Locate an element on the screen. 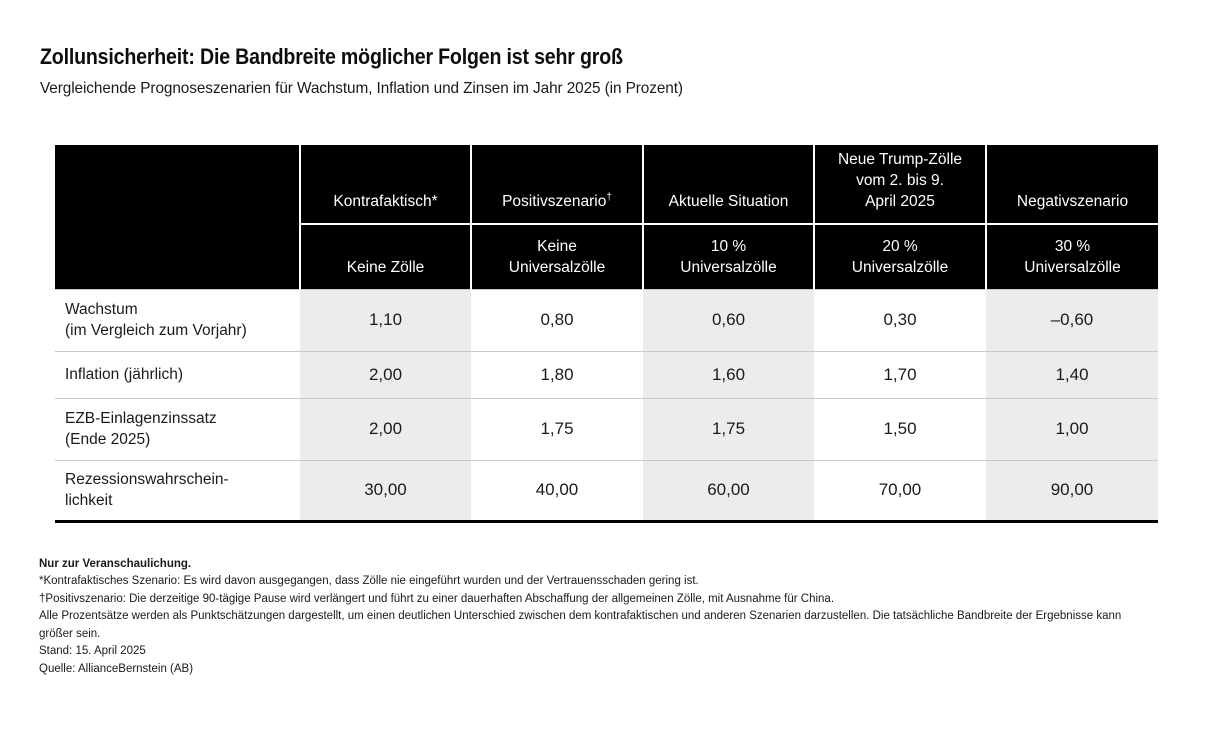 This screenshot has width=1213, height=742. cell-value: –0,60 is located at coordinates (1072, 320).